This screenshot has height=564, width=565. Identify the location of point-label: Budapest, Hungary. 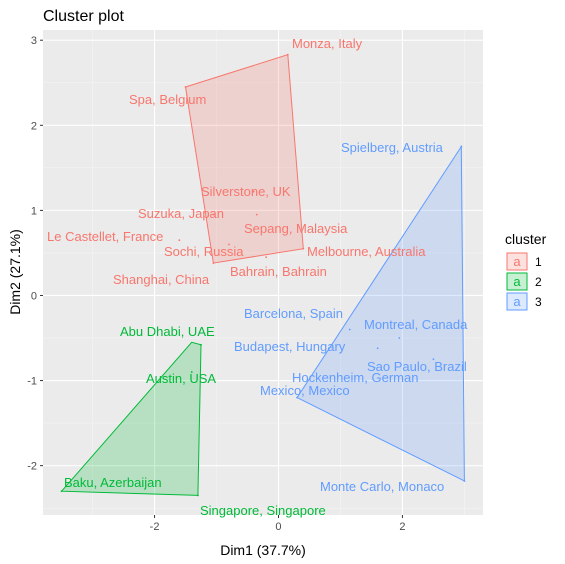
(290, 346).